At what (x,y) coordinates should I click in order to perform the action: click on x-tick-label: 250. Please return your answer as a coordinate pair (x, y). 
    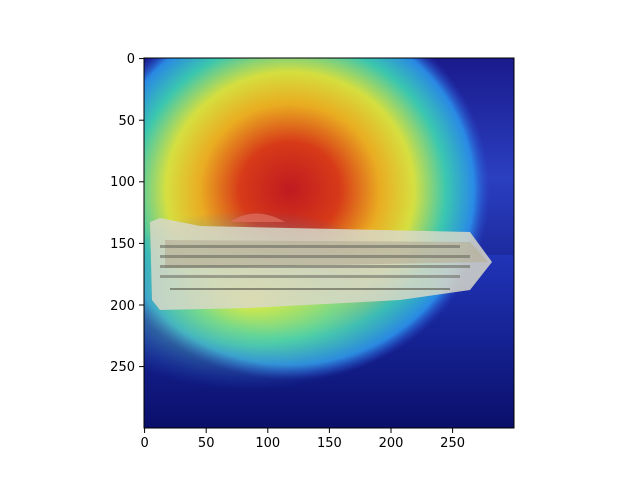
    Looking at the image, I should click on (452, 443).